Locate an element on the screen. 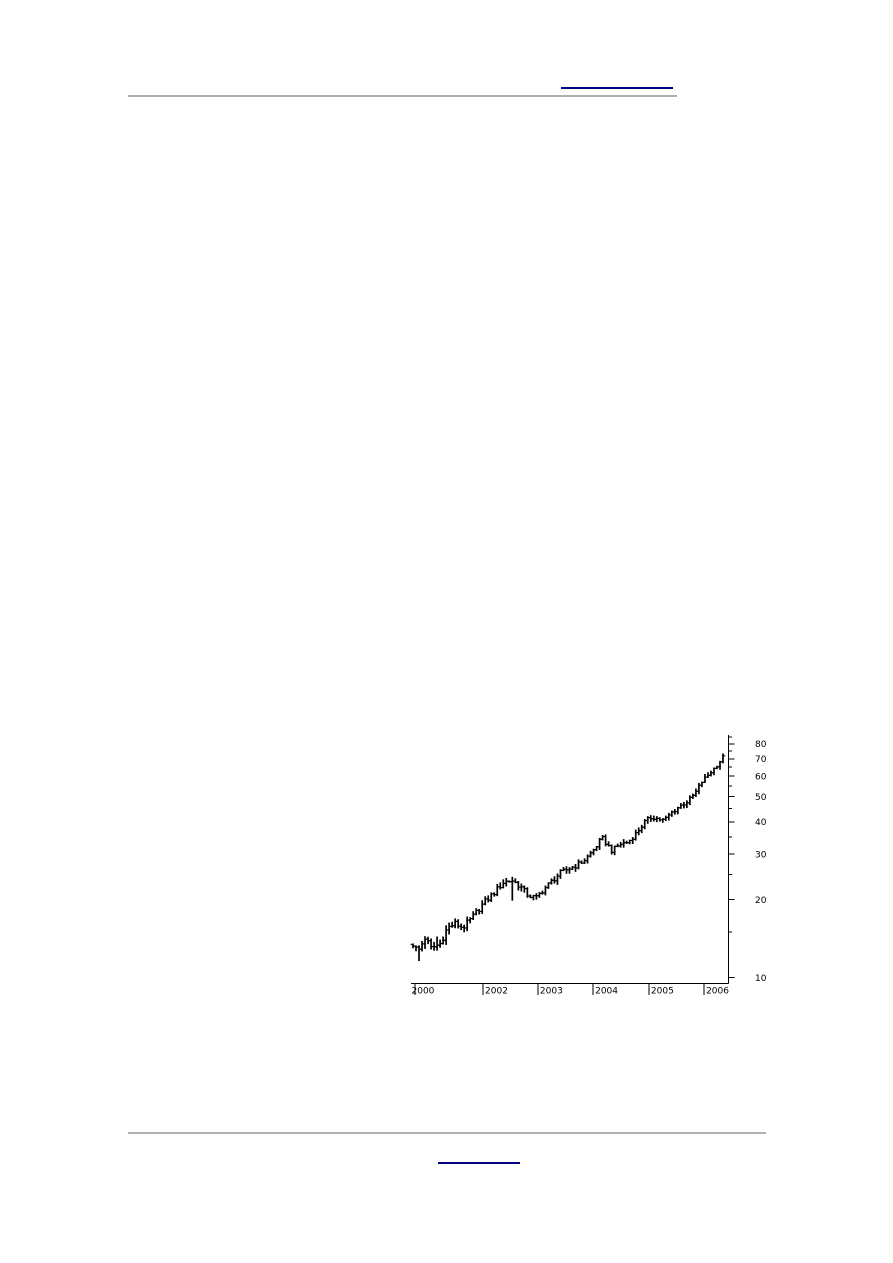  x-axis-tick-label: 2000 is located at coordinates (423, 992).